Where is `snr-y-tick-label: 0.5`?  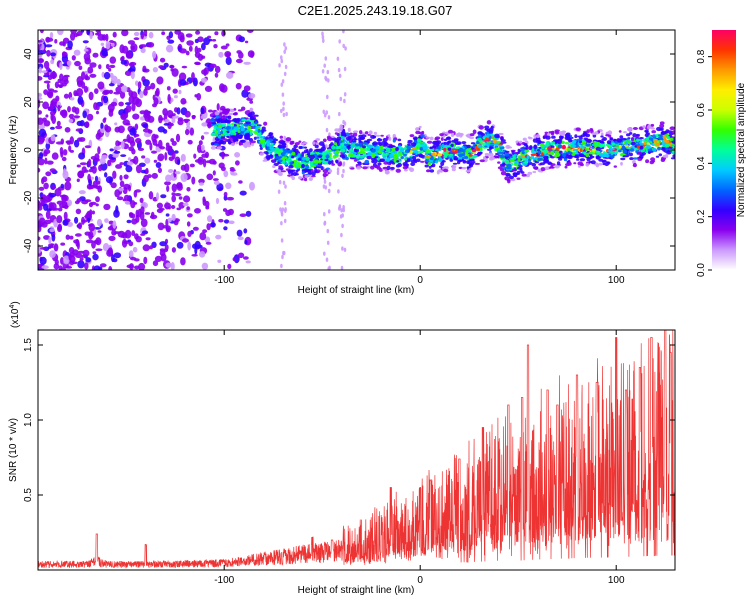 snr-y-tick-label: 0.5 is located at coordinates (28, 495).